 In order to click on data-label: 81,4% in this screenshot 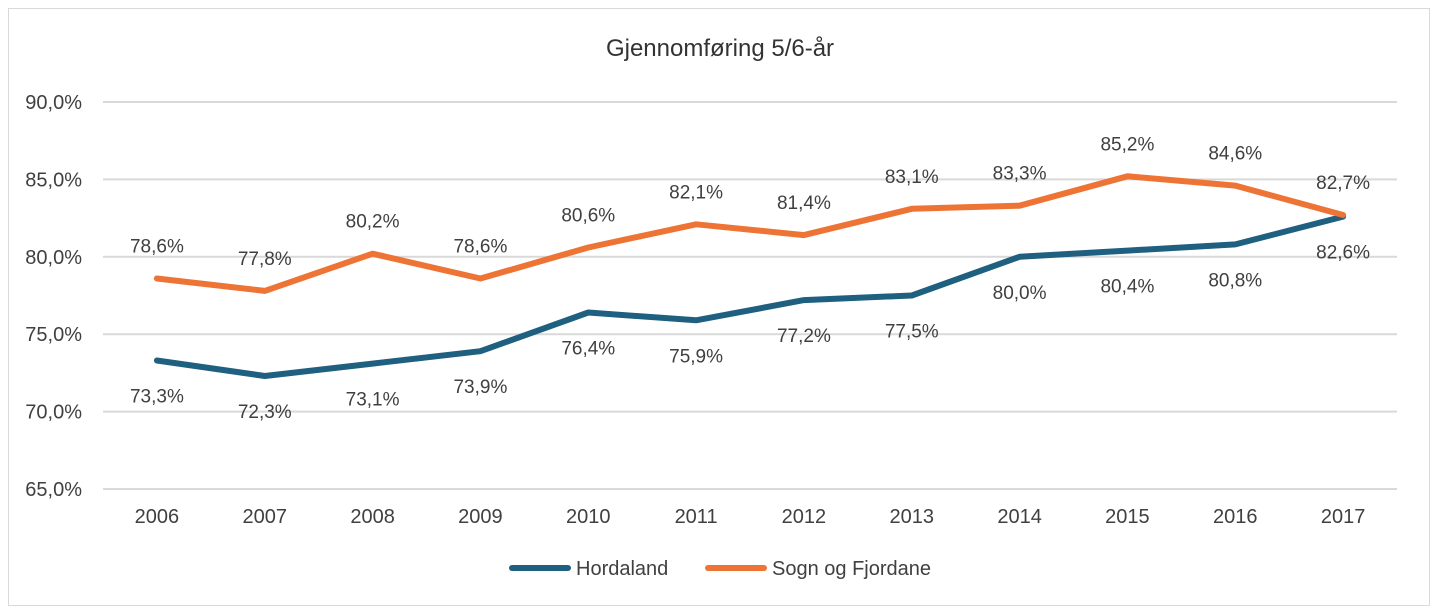, I will do `click(804, 203)`.